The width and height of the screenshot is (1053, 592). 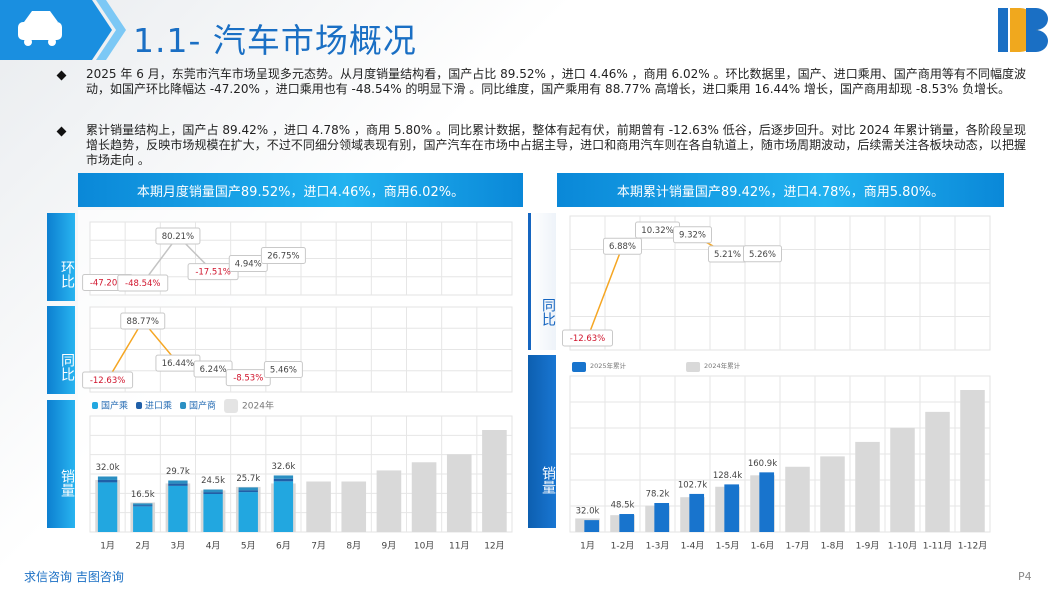 What do you see at coordinates (213, 546) in the screenshot?
I see `x-tick-label: 4月` at bounding box center [213, 546].